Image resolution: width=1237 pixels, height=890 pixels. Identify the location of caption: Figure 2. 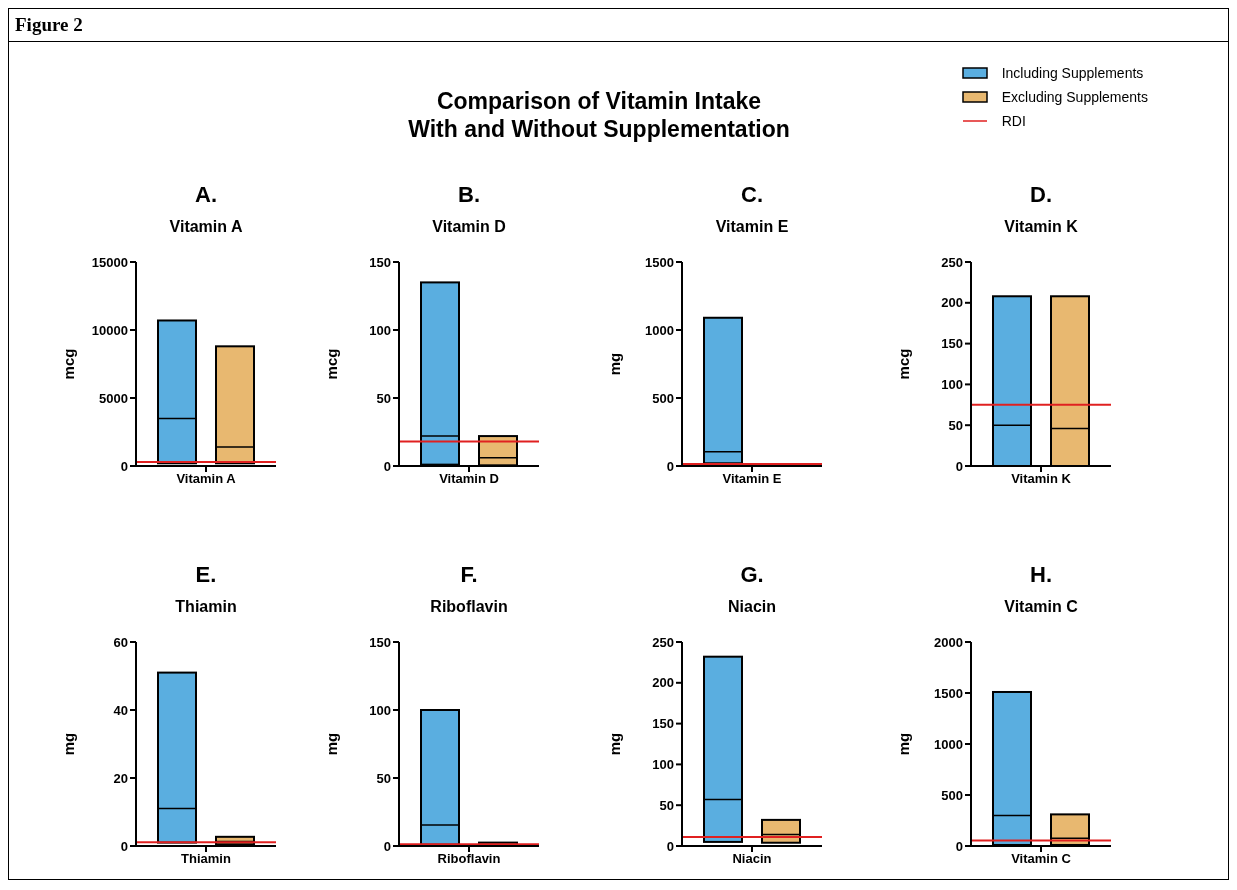
(49, 25).